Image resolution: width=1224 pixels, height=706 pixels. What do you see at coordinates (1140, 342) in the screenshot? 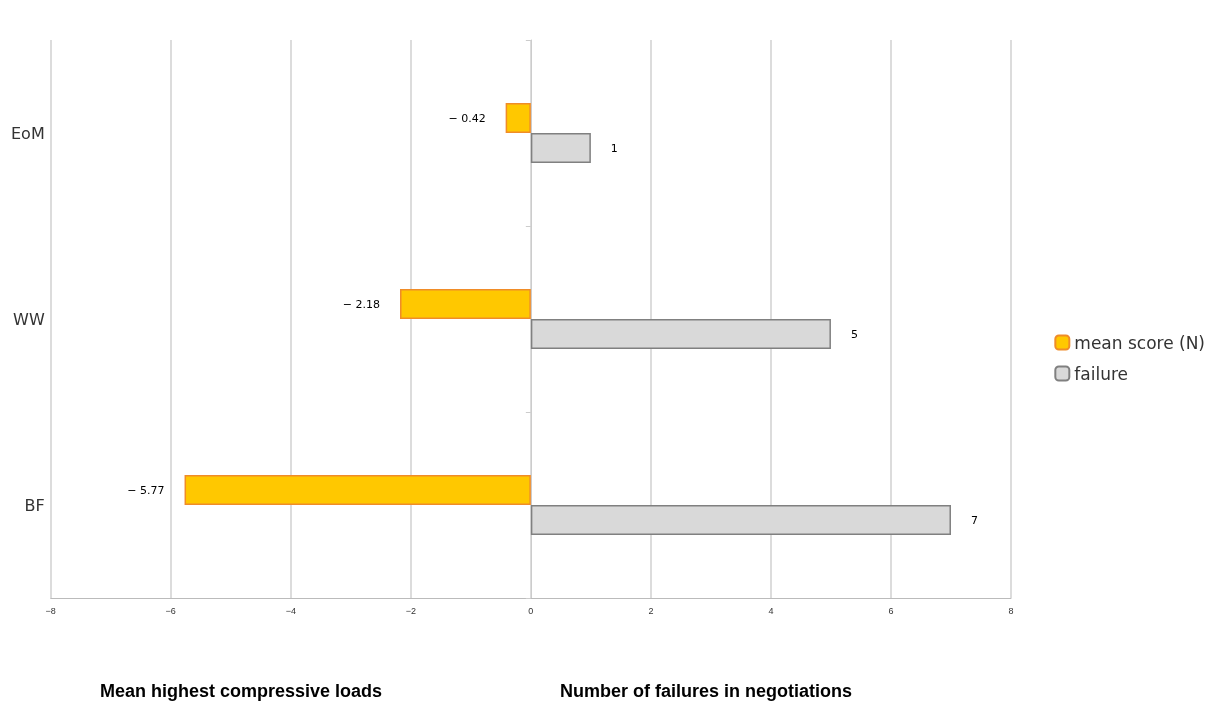
I see `legend-label: mean score (N)` at bounding box center [1140, 342].